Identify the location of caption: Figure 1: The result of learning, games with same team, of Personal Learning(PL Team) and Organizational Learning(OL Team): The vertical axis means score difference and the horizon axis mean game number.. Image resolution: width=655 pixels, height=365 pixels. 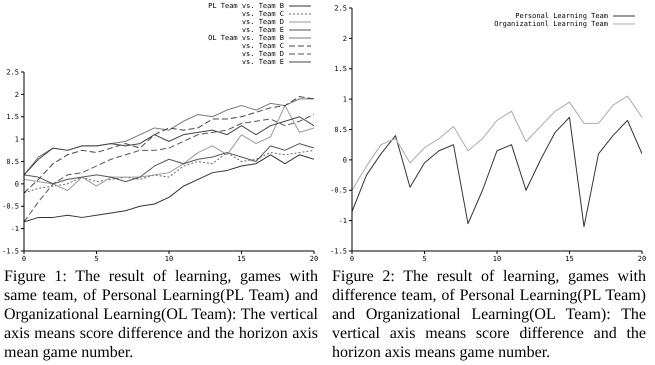
(161, 314).